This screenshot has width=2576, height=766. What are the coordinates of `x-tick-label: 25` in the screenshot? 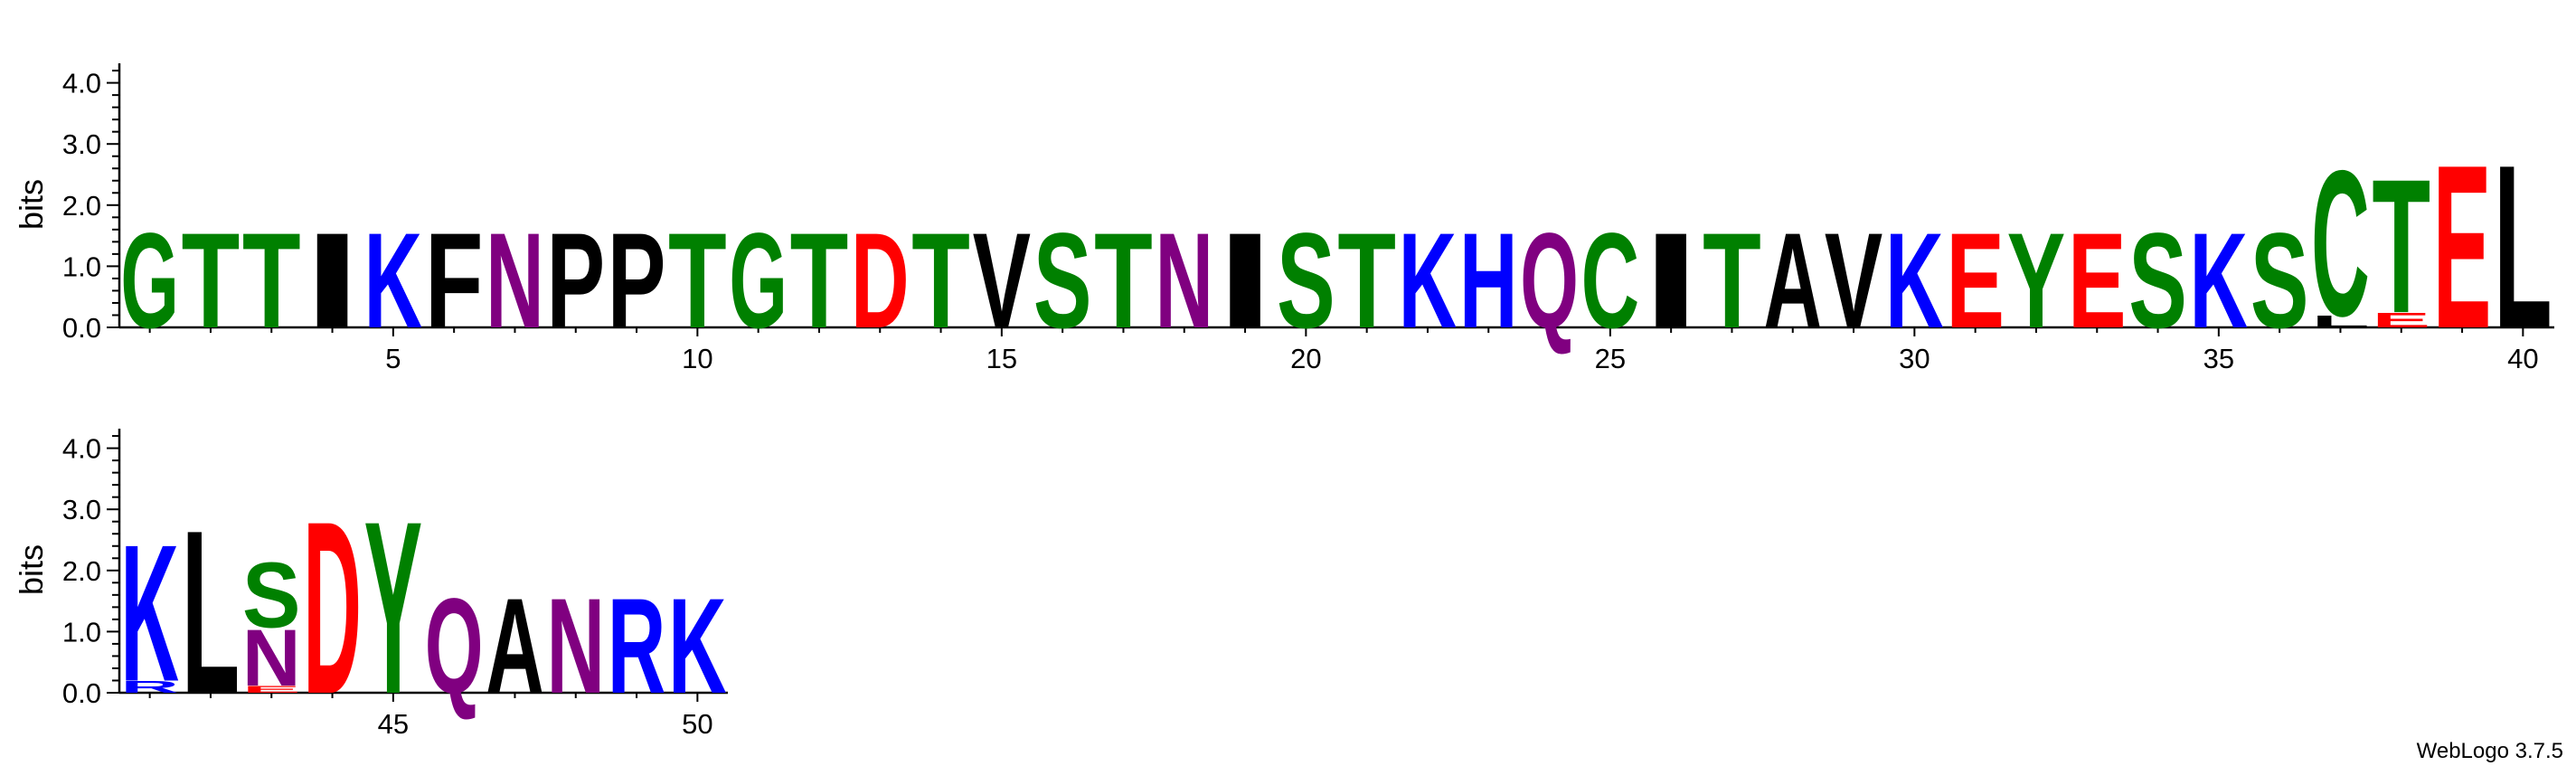 It's located at (1610, 358).